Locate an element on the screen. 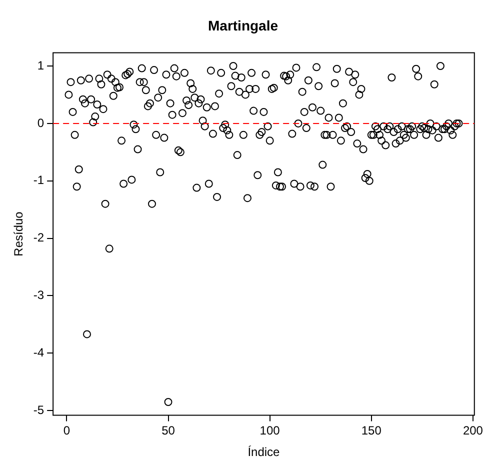  x-tick-label: 200 is located at coordinates (473, 431).